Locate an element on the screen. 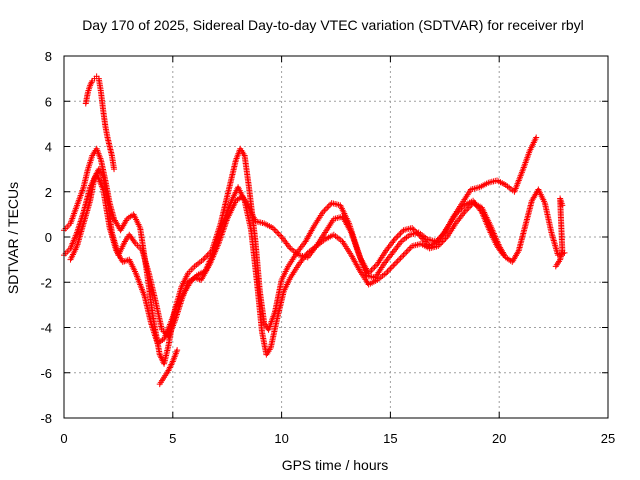 This screenshot has width=640, height=480. y-tick-label: 8 is located at coordinates (48, 56).